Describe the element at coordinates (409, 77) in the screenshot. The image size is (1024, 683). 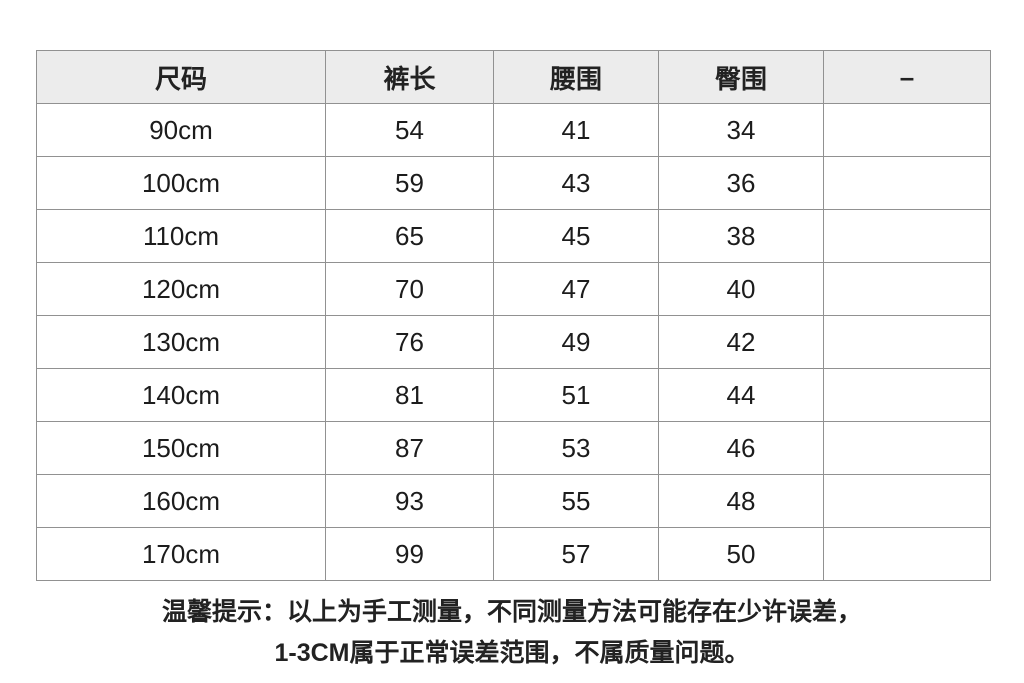
I see `col-header-pants-length: 裤长` at that location.